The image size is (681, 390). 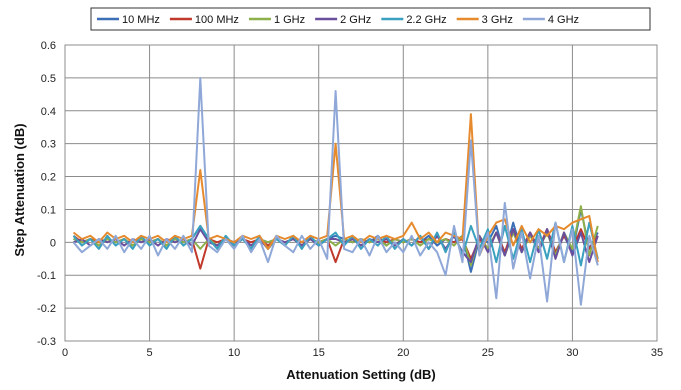 I want to click on legend-label-2-2-ghz: 2.2 GHz, so click(x=426, y=20).